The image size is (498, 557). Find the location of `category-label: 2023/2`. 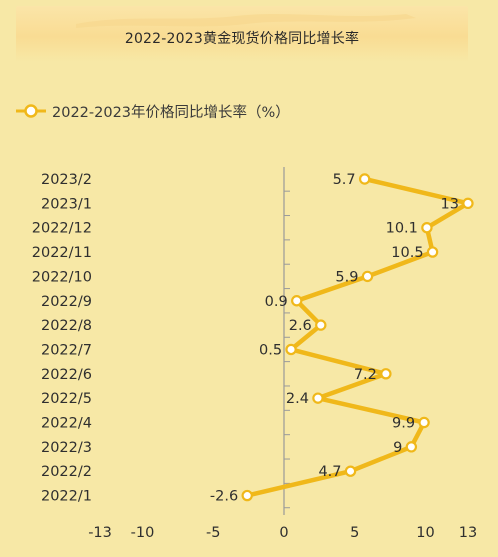

category-label: 2023/2 is located at coordinates (66, 180).